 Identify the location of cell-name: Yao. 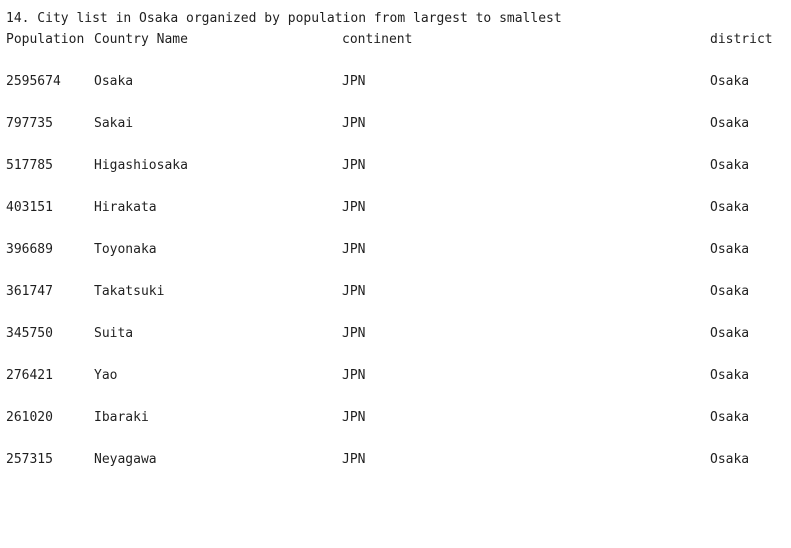
(106, 375).